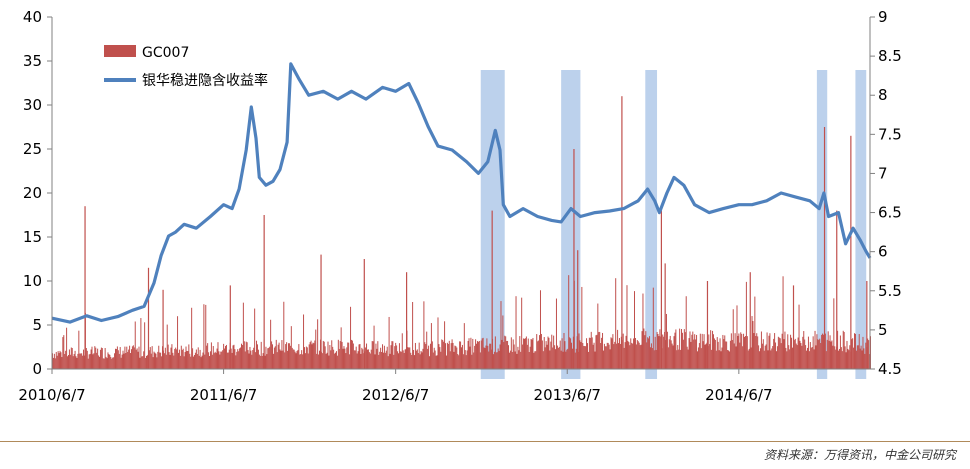  What do you see at coordinates (32, 105) in the screenshot?
I see `left-tick-label: 30` at bounding box center [32, 105].